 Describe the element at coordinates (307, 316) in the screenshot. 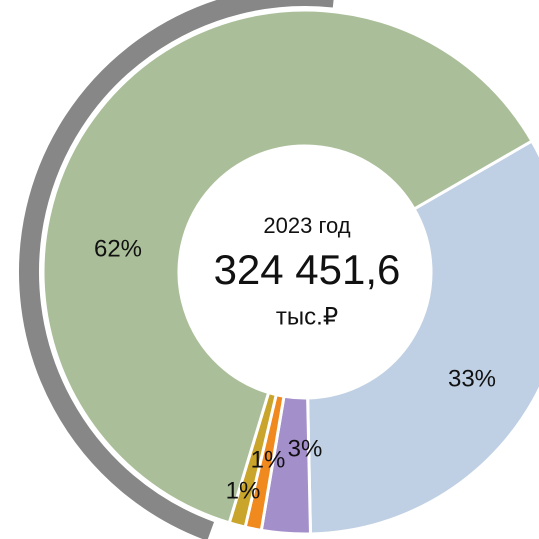

I see `unit-label: тыс.₽` at that location.